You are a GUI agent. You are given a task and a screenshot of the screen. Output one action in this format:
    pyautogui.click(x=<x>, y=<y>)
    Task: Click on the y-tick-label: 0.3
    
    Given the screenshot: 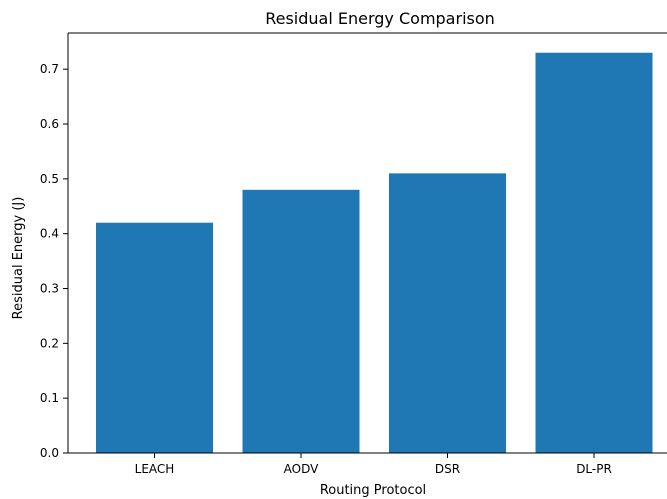 What is the action you would take?
    pyautogui.click(x=49, y=289)
    